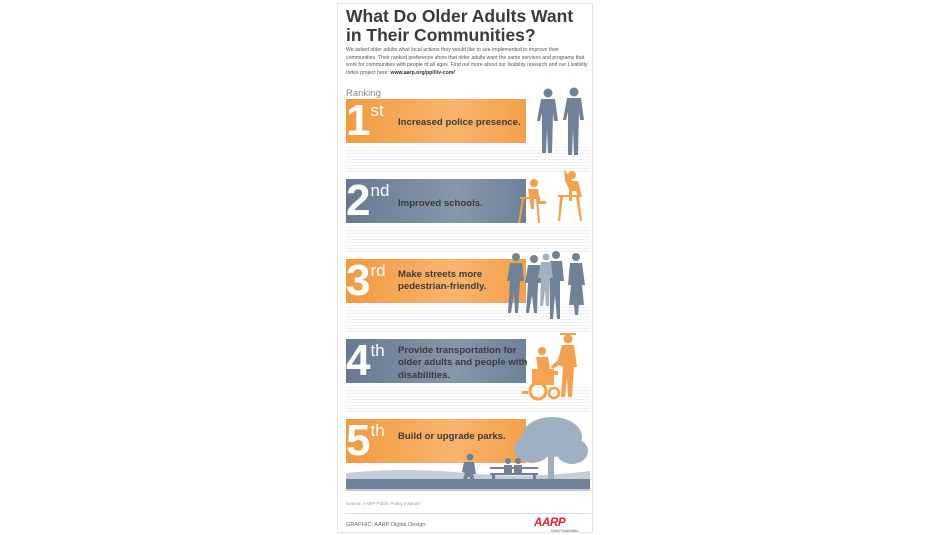 This screenshot has height=535, width=932. I want to click on aarp-logo: AARP Real Possibilities, so click(561, 525).